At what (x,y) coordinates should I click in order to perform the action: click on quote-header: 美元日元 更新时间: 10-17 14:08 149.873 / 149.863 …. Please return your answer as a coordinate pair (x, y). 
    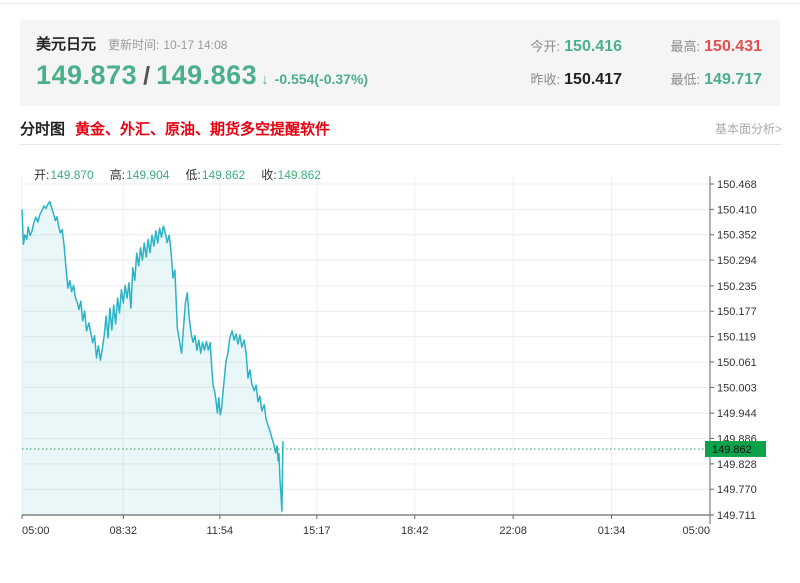
    Looking at the image, I should click on (400, 63).